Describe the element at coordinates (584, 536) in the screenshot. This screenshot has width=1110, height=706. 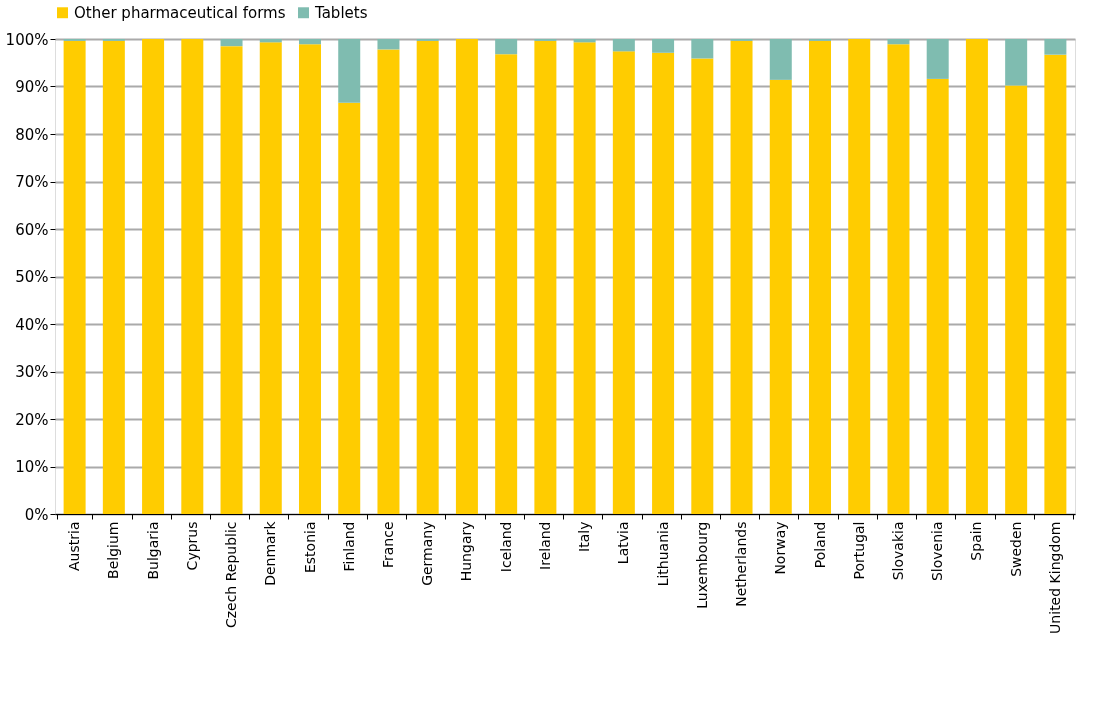
I see `x-tick-label: Italy` at that location.